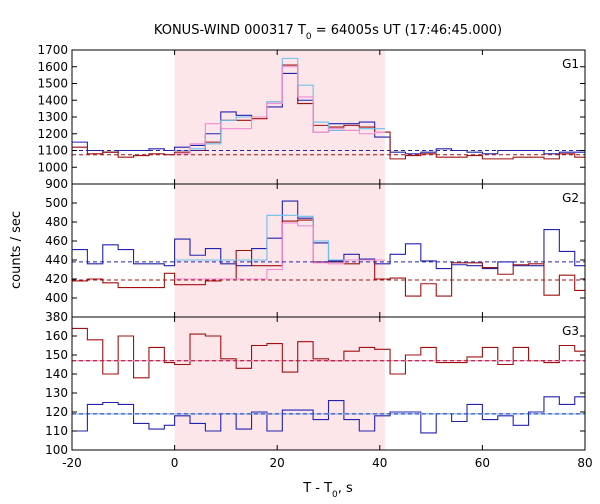 This screenshot has height=504, width=600. Describe the element at coordinates (570, 198) in the screenshot. I see `panel-label: G2` at that location.